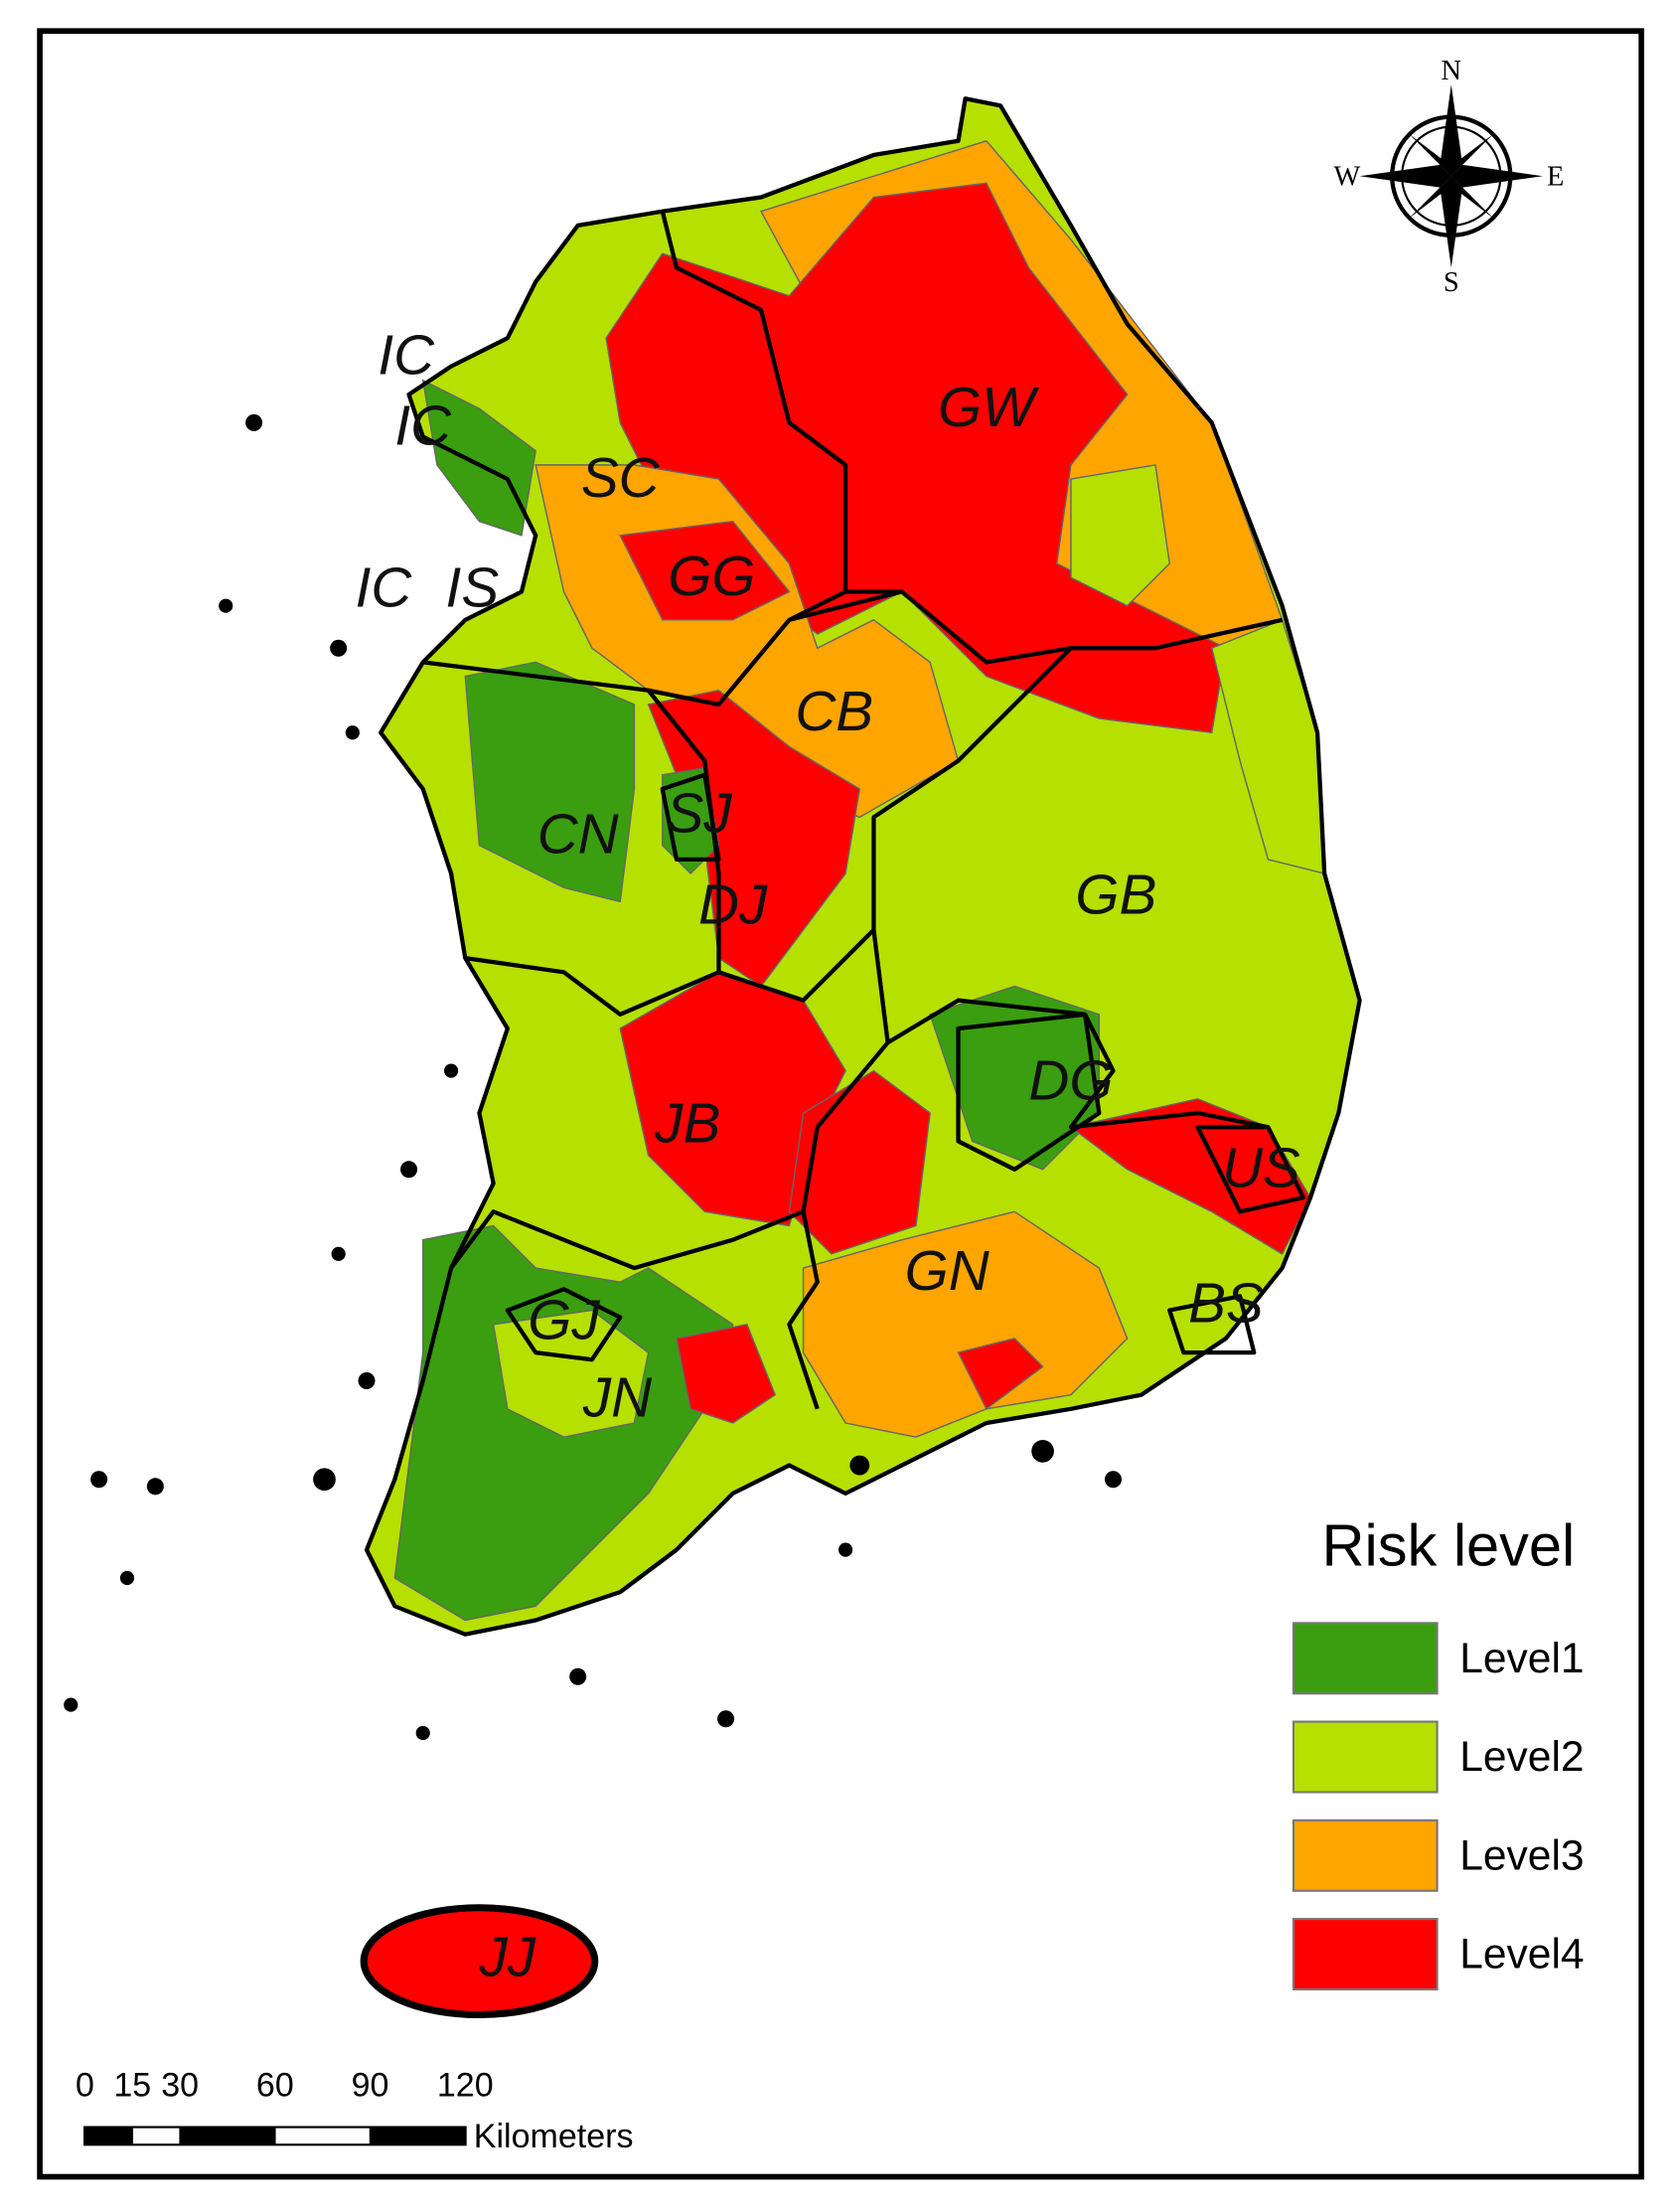 Image resolution: width=1677 pixels, height=2212 pixels. I want to click on compass-north: N, so click(1452, 71).